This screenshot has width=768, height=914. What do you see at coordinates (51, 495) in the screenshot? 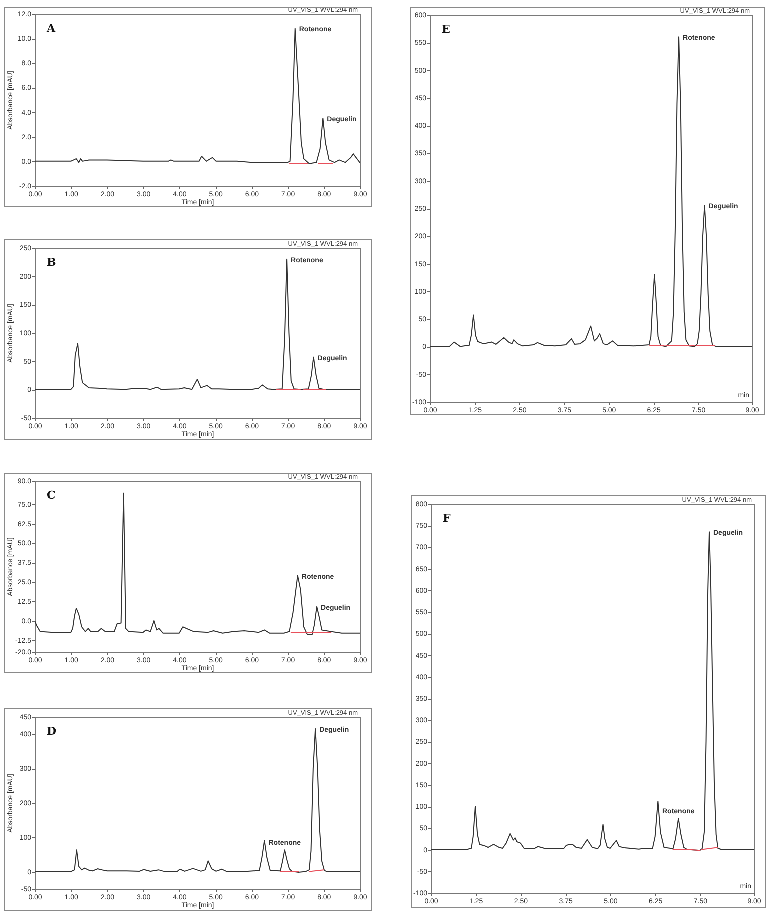
I see `text: C` at bounding box center [51, 495].